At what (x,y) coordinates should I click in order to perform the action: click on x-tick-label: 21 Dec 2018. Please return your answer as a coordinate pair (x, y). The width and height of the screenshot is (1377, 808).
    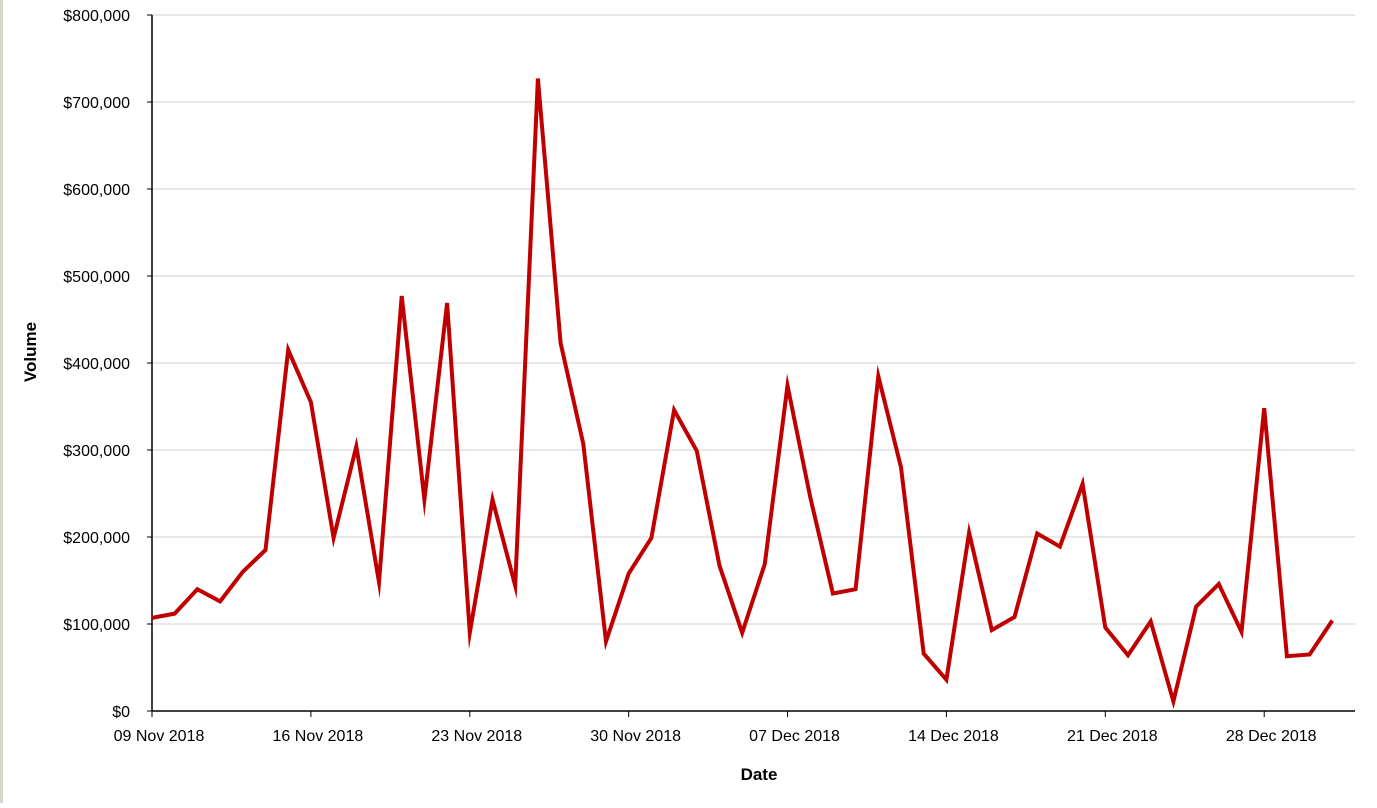
    Looking at the image, I should click on (1112, 736).